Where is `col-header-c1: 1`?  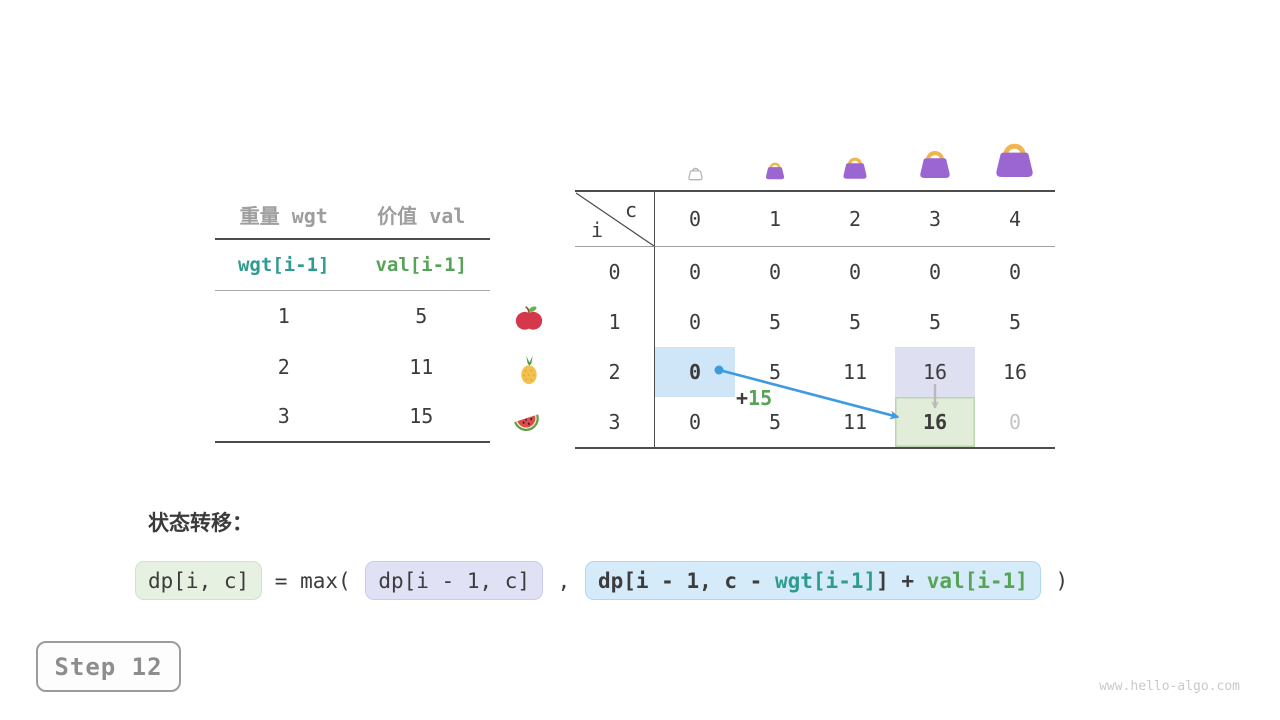
col-header-c1: 1 is located at coordinates (775, 219).